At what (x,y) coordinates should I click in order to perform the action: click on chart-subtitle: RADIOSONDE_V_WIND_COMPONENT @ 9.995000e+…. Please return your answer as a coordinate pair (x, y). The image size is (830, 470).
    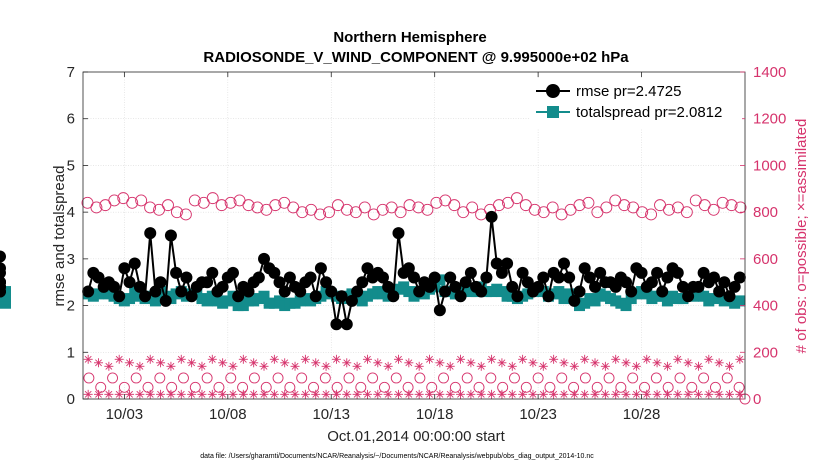
    Looking at the image, I should click on (416, 57).